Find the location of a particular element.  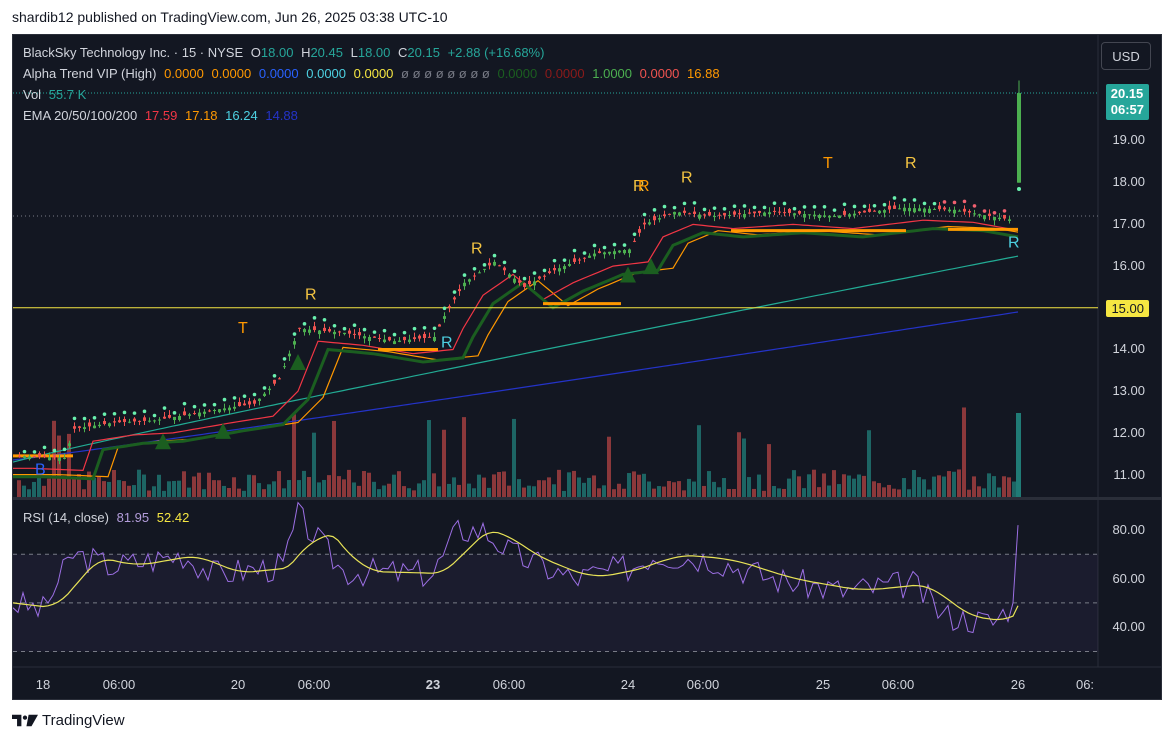

alpha-v8: 1.0000 is located at coordinates (612, 73).